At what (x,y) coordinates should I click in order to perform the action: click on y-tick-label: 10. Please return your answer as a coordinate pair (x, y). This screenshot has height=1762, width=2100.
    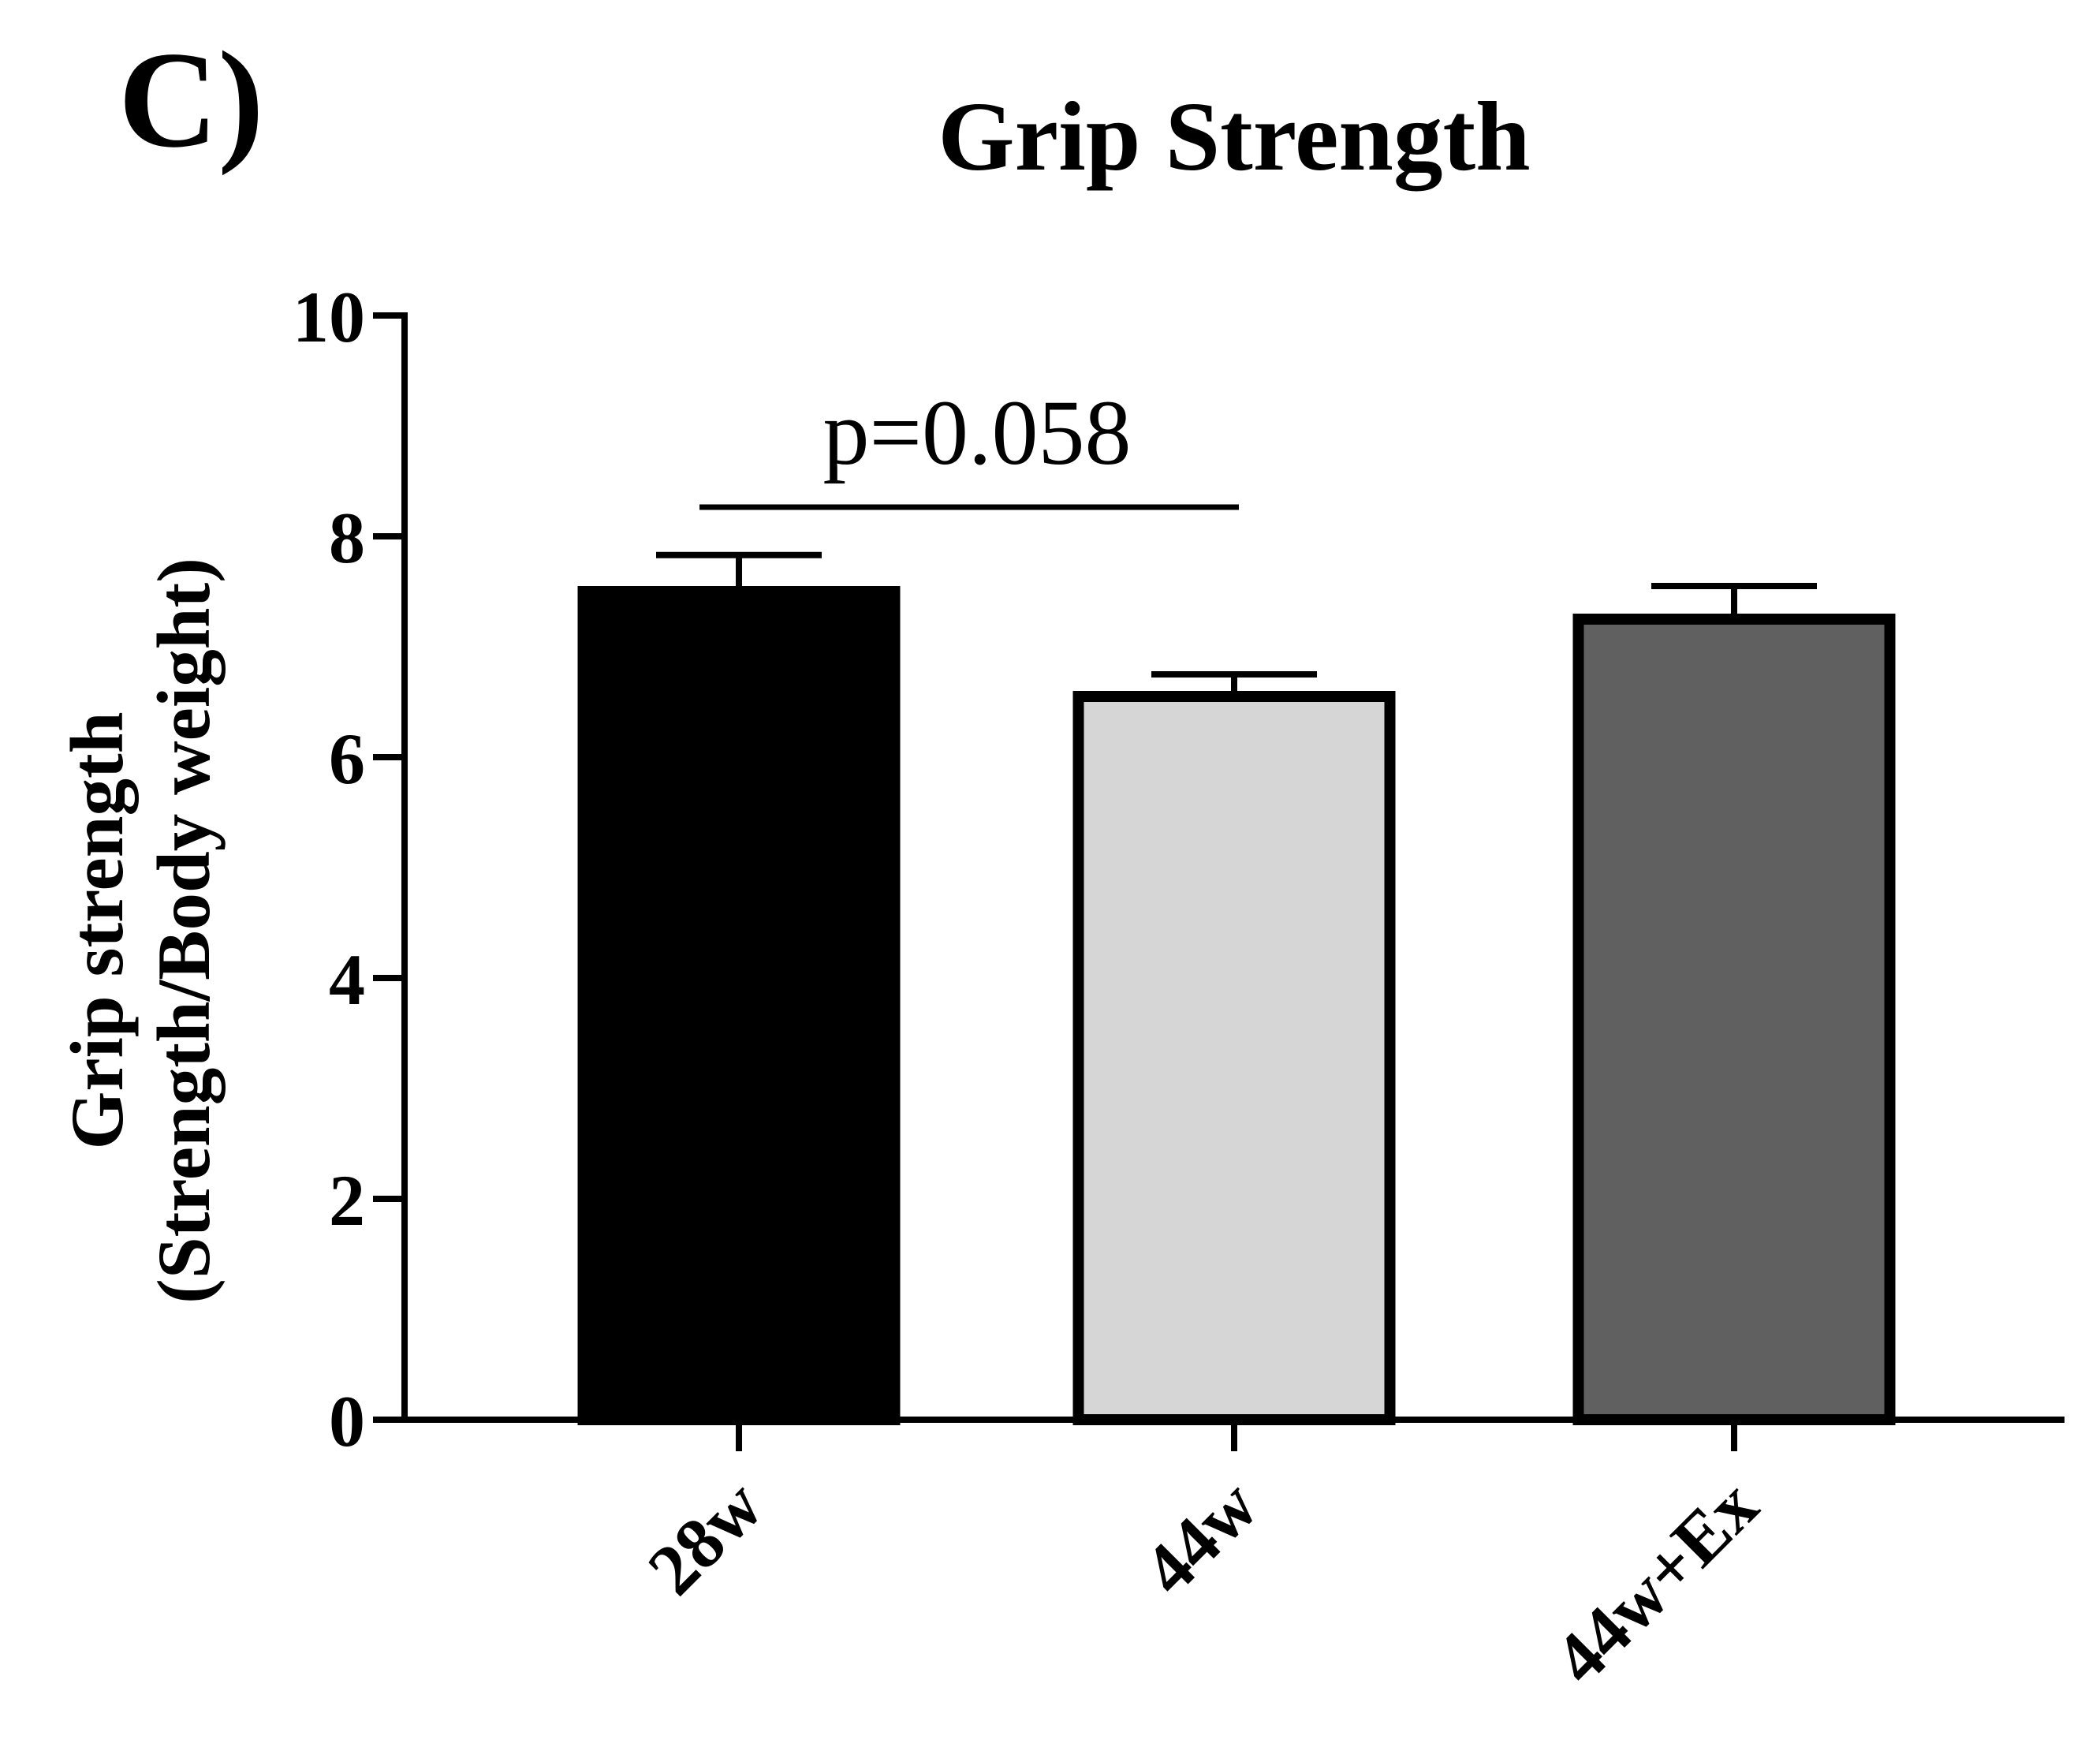
    Looking at the image, I should click on (329, 317).